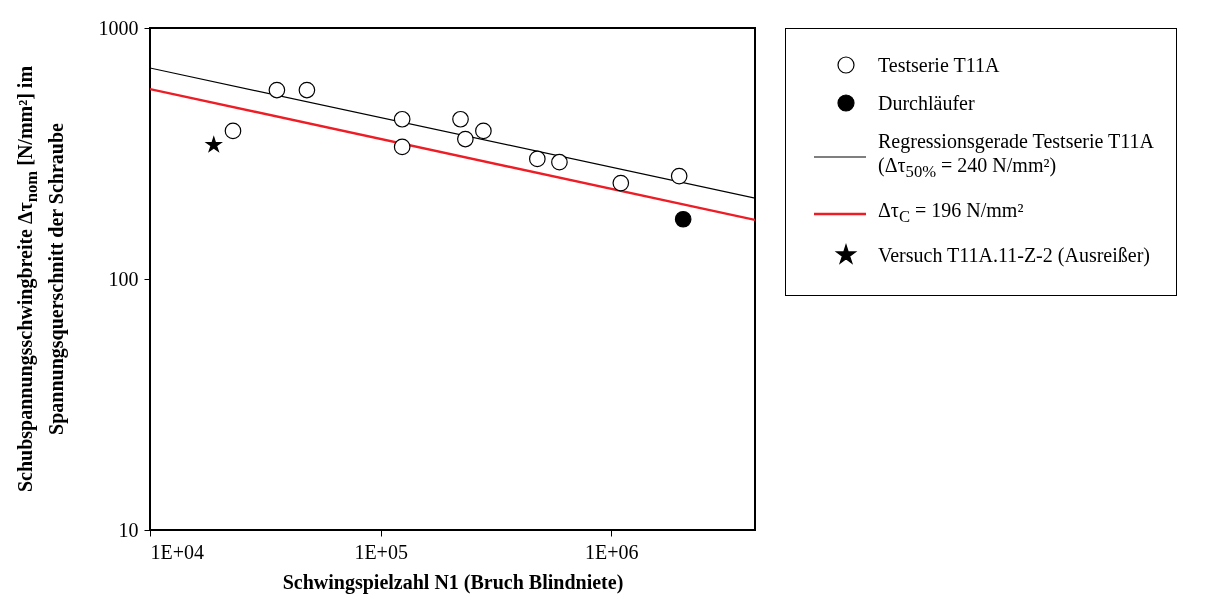 The height and width of the screenshot is (610, 1208). What do you see at coordinates (926, 103) in the screenshot?
I see `legend-label: Durchläufer` at bounding box center [926, 103].